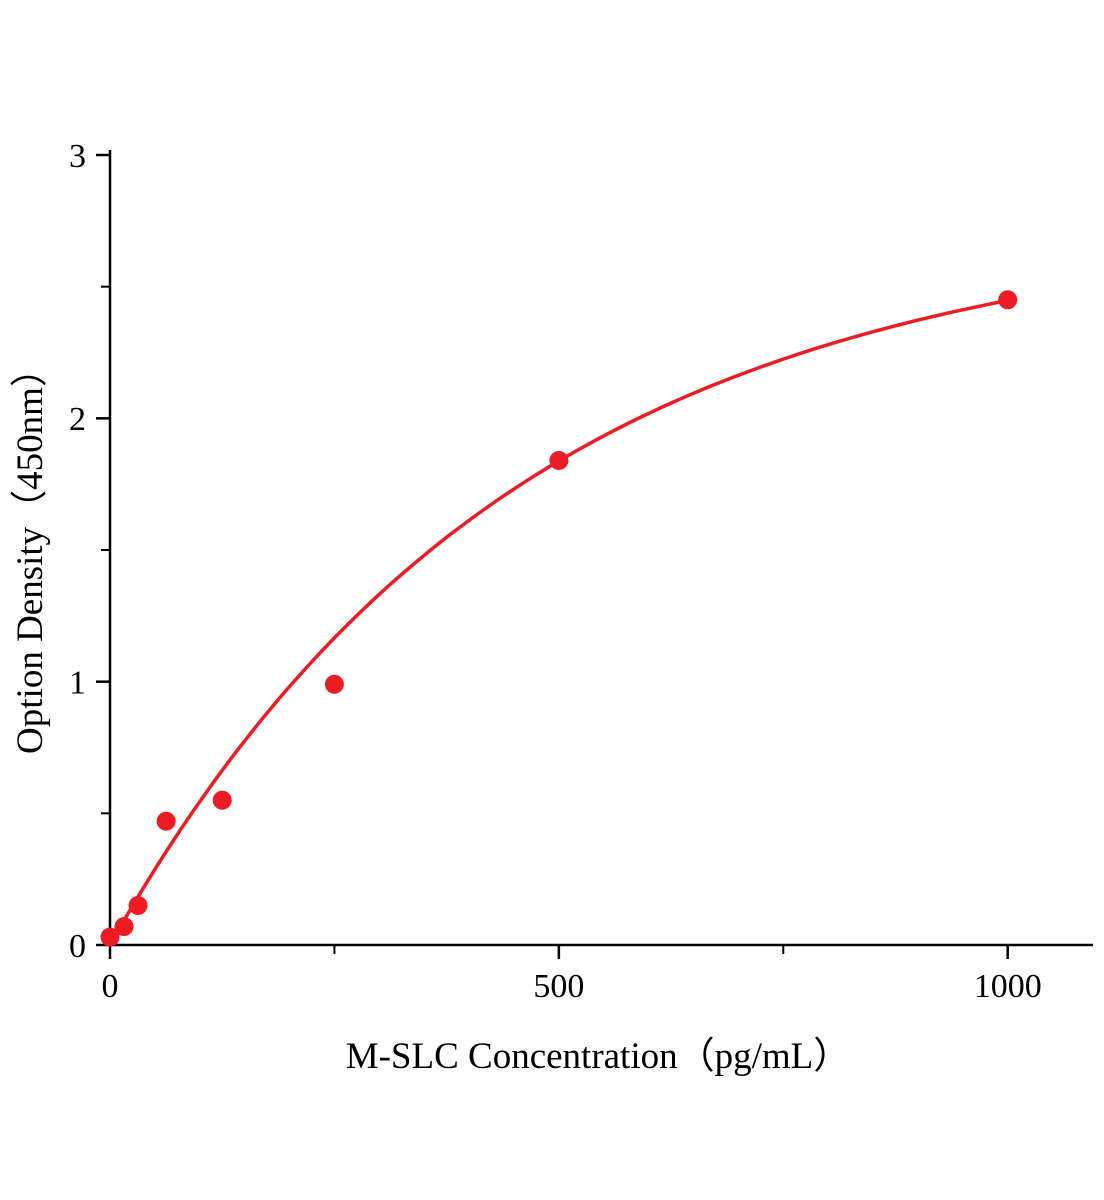  Describe the element at coordinates (110, 986) in the screenshot. I see `x-tick-label: 0` at that location.